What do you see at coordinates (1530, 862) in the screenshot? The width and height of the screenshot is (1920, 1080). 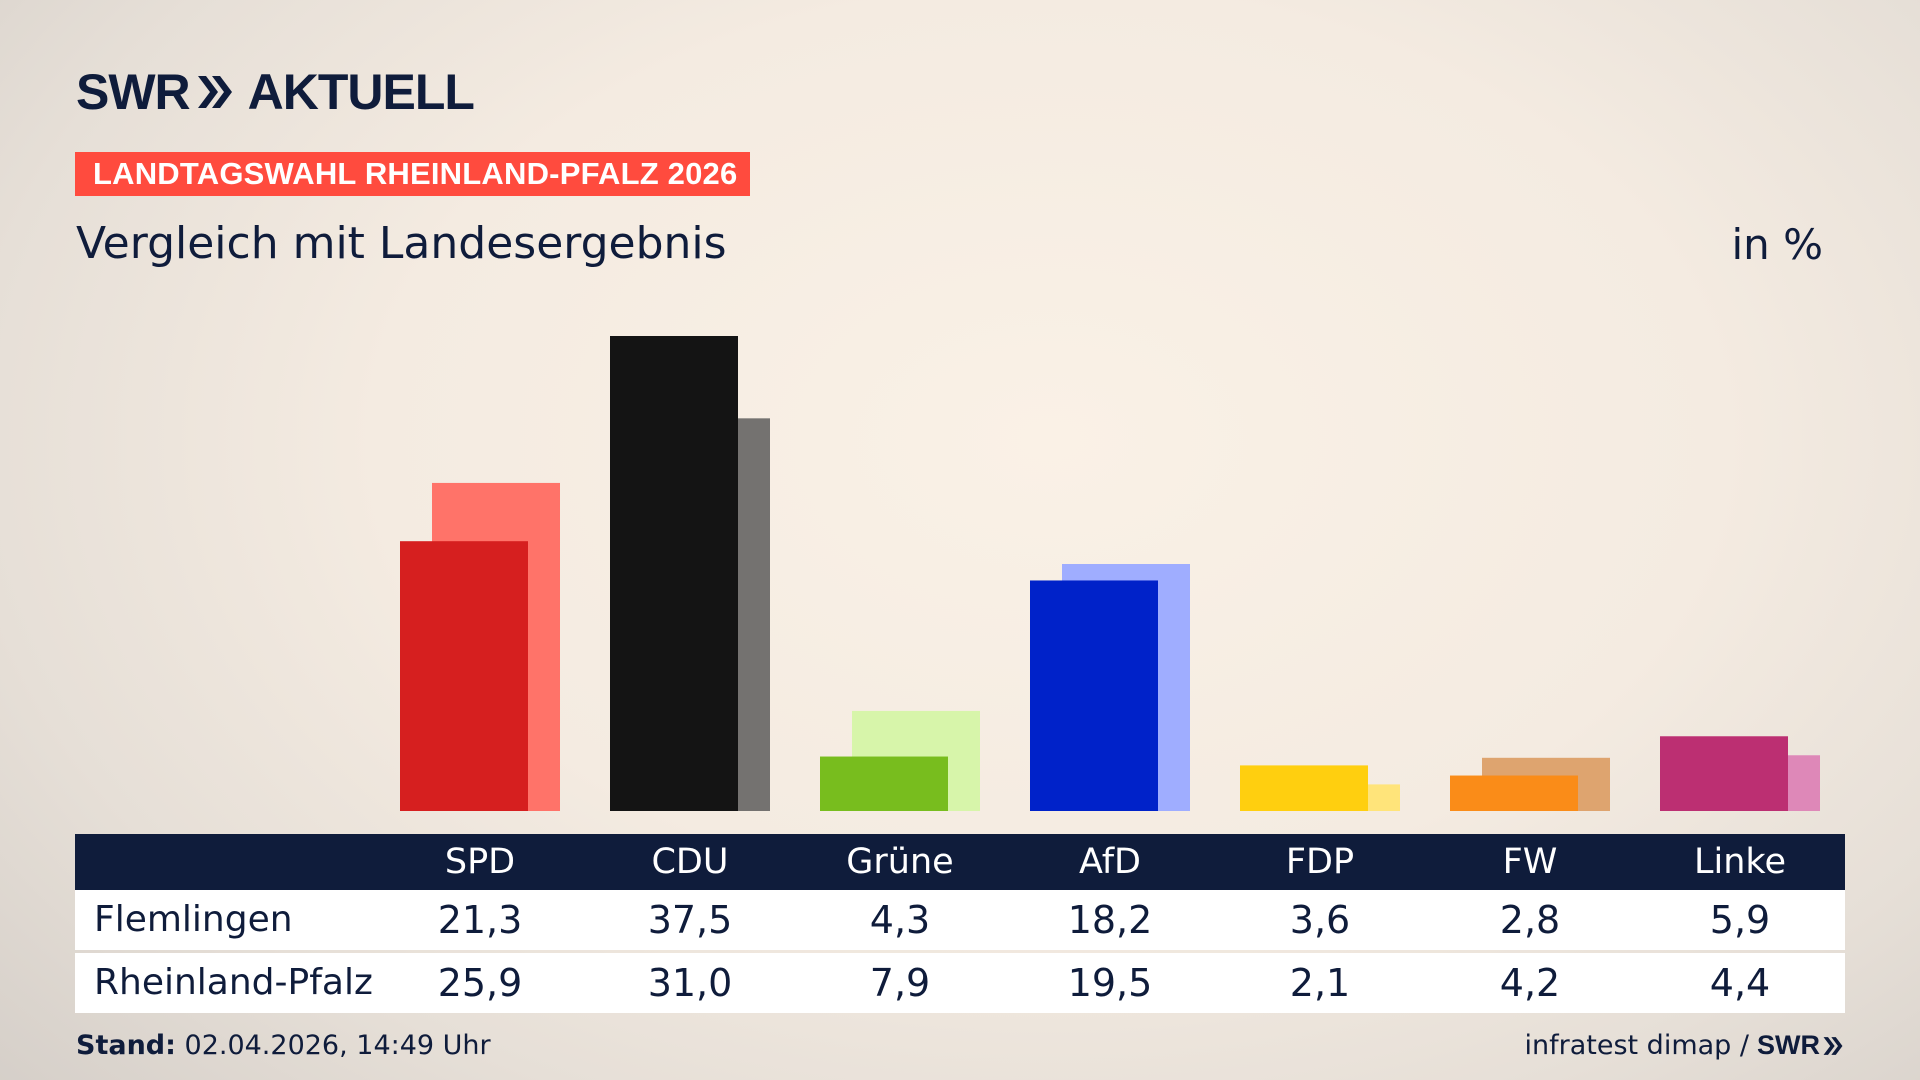 I see `party-label-fw: FW` at bounding box center [1530, 862].